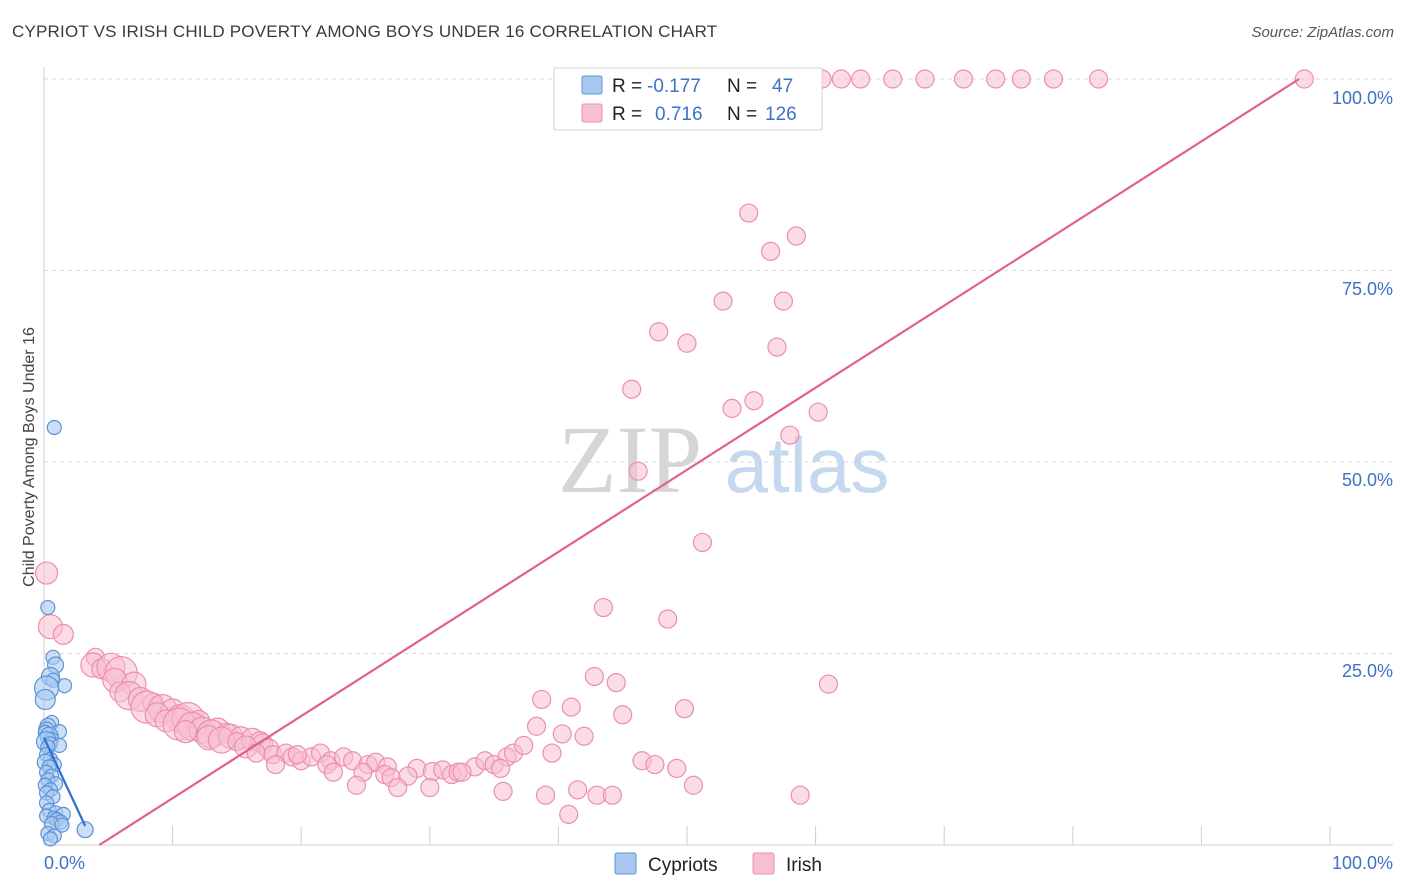 The width and height of the screenshot is (1406, 892). Describe the element at coordinates (592, 85) in the screenshot. I see `stats-swatch-cypriots` at that location.